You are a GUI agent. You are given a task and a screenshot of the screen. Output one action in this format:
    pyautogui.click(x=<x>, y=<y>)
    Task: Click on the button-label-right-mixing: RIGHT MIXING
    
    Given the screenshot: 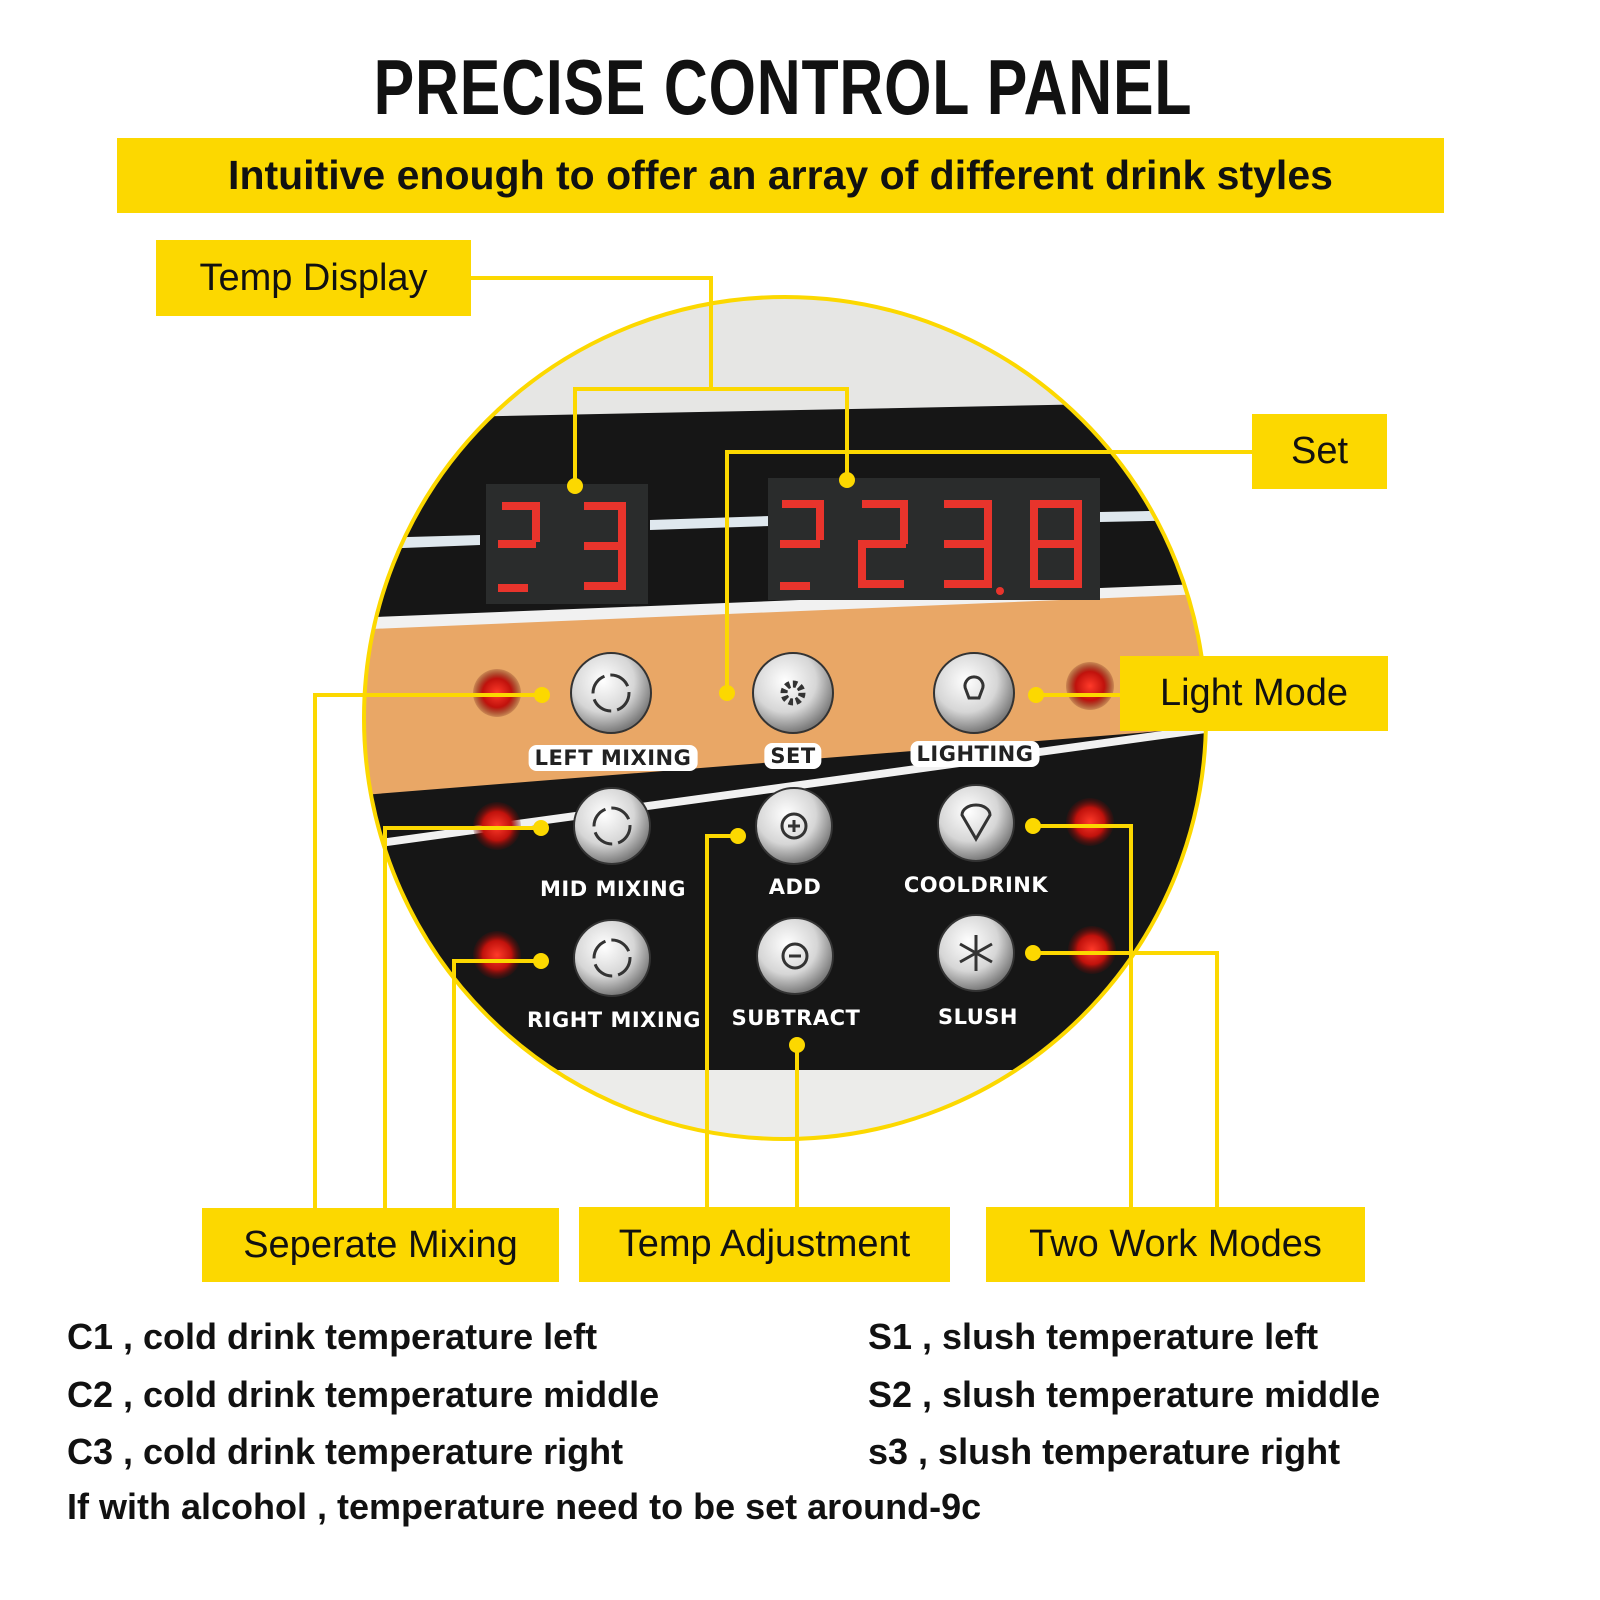 What is the action you would take?
    pyautogui.click(x=614, y=1020)
    